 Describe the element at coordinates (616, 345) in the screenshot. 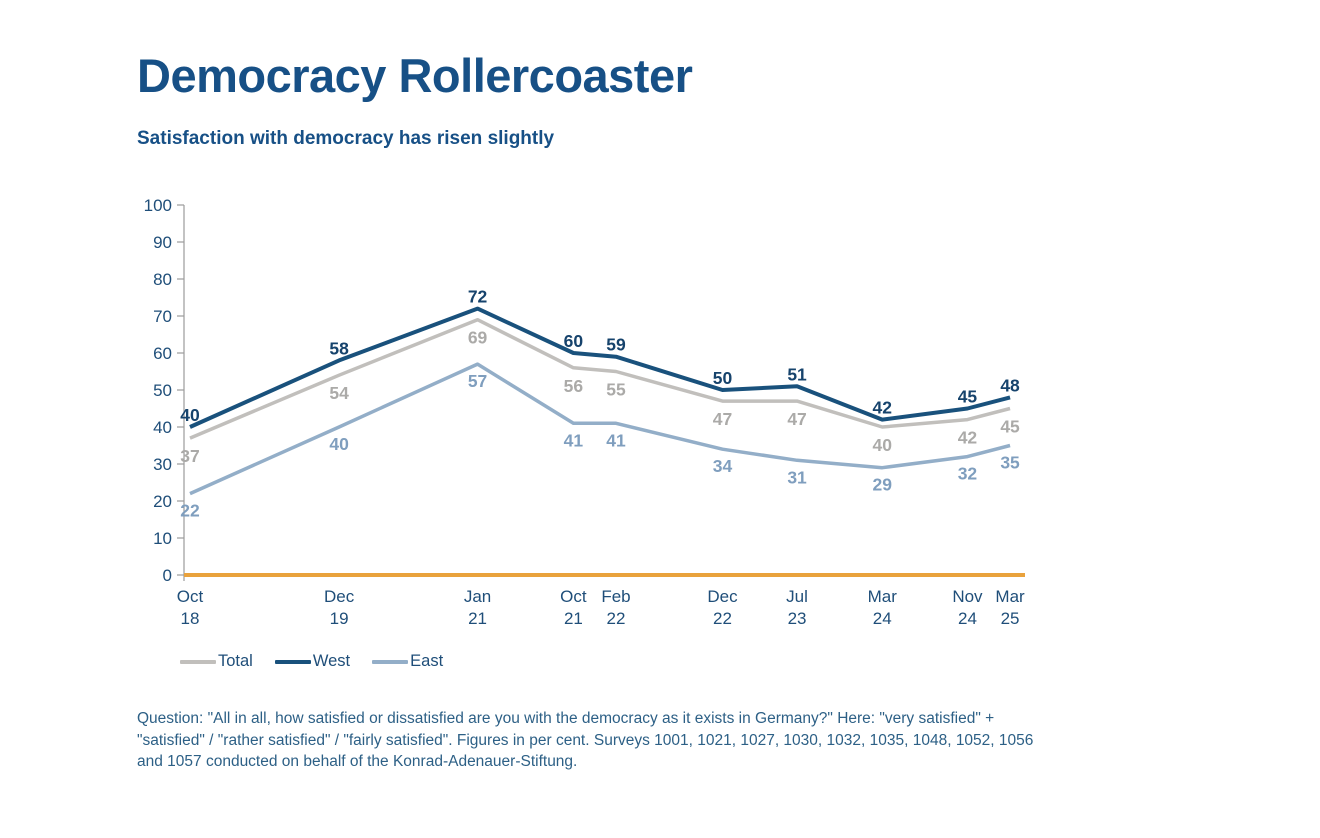

I see `value-label-west: 59` at that location.